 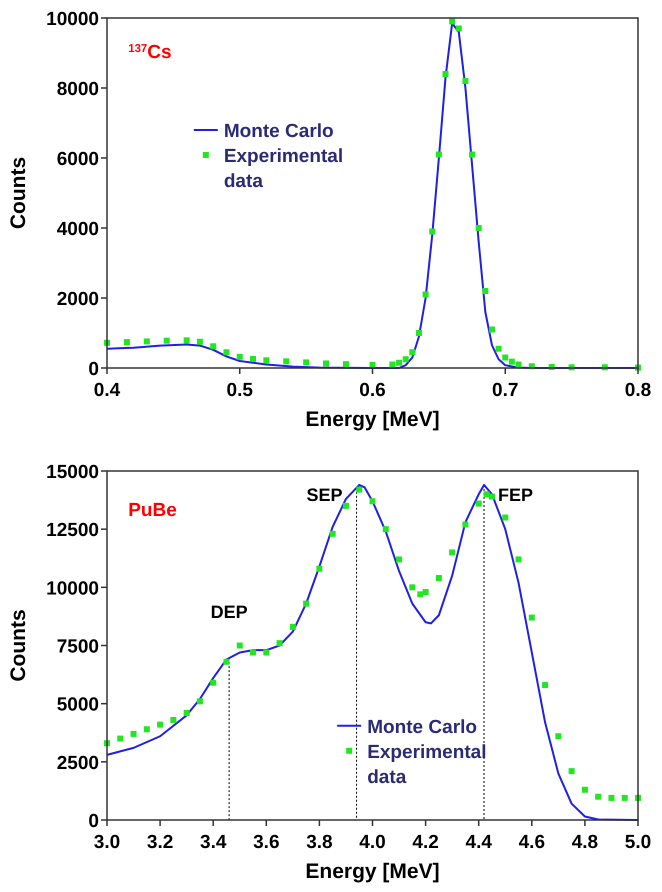 I want to click on text: 3.0, so click(x=107, y=842).